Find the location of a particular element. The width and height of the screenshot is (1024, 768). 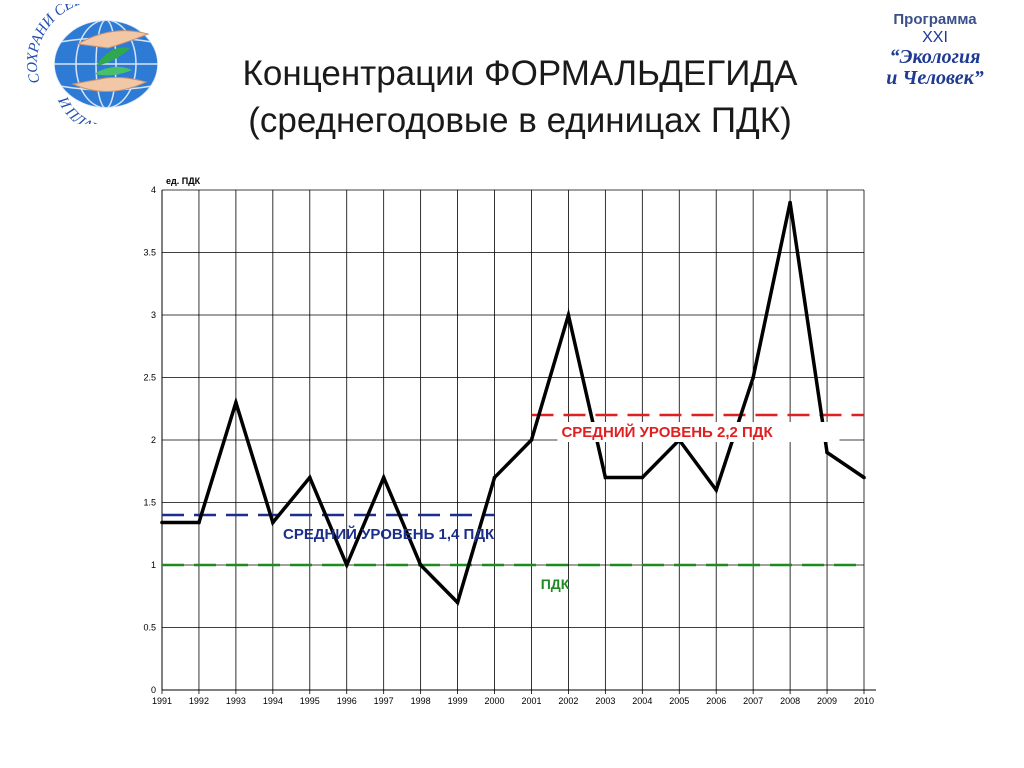

x-tick-label: 2003 is located at coordinates (605, 701).